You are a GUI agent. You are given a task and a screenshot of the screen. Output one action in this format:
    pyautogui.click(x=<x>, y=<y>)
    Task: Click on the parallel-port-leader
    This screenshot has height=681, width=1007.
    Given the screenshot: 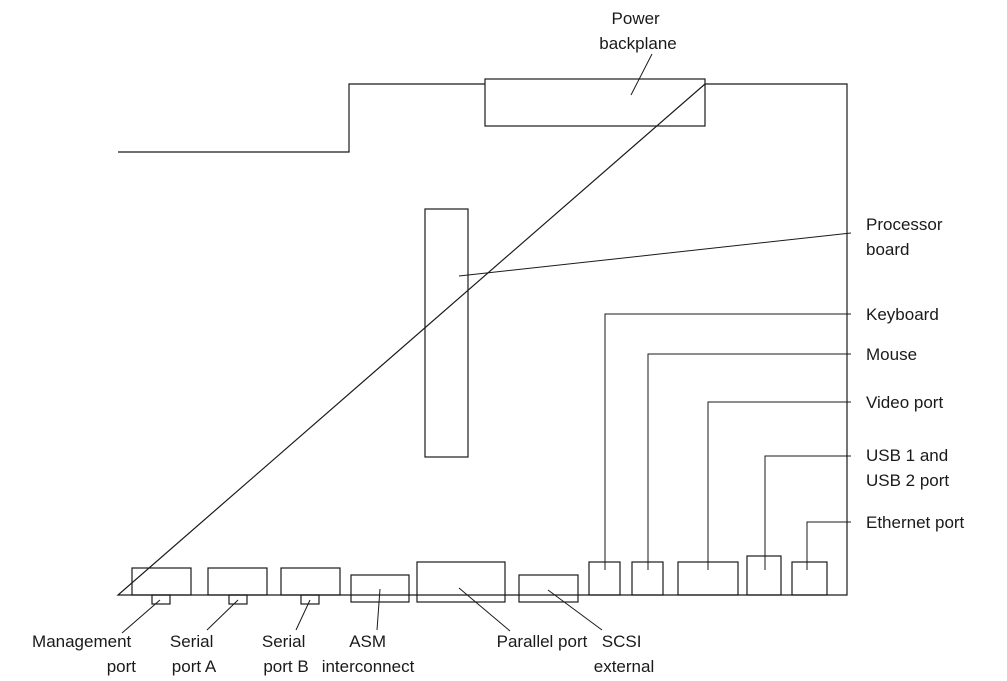 What is the action you would take?
    pyautogui.click(x=484, y=609)
    